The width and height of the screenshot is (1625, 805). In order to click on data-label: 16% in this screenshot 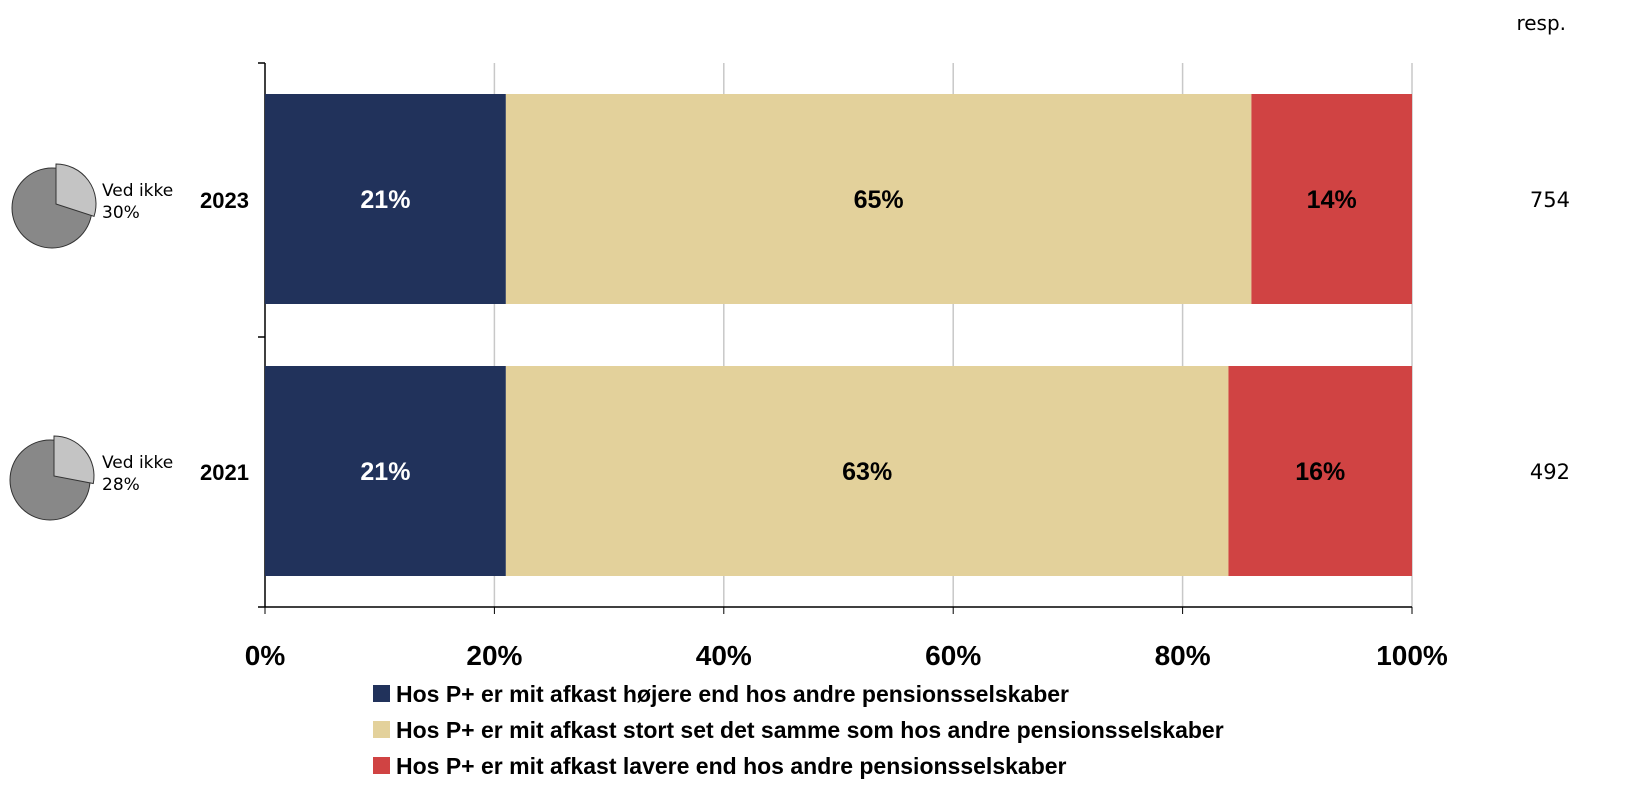, I will do `click(1320, 472)`.